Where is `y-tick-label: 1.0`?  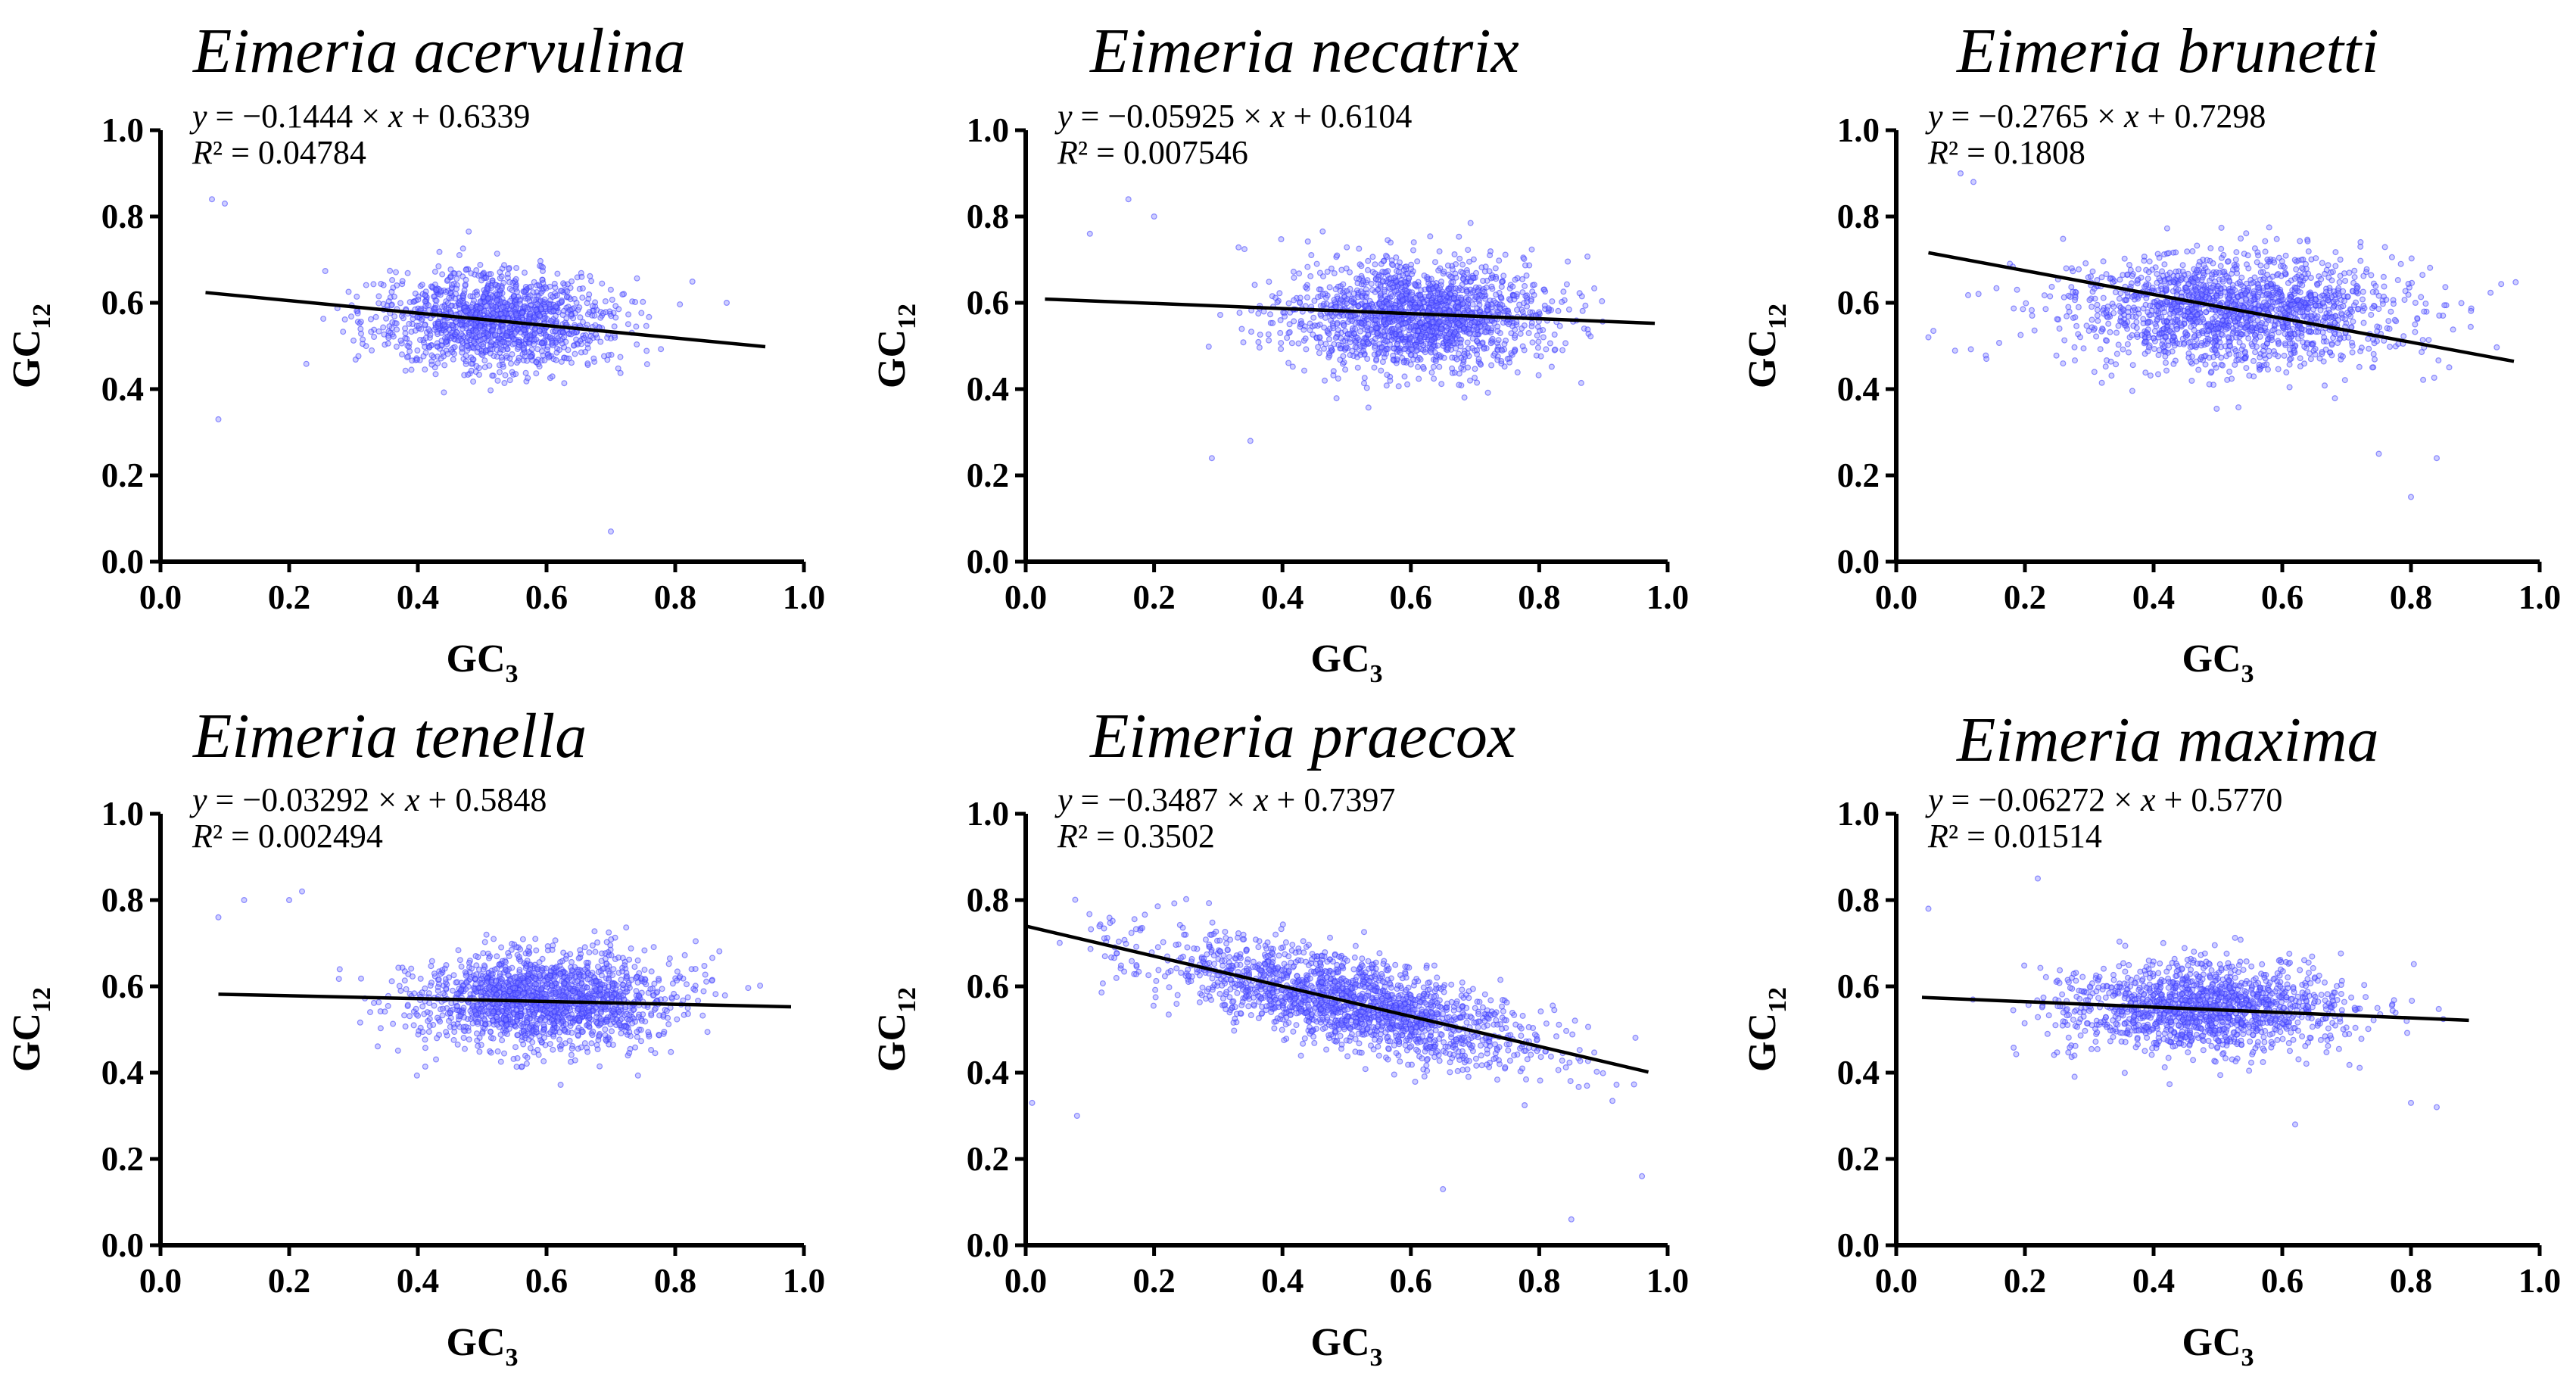 y-tick-label: 1.0 is located at coordinates (123, 130).